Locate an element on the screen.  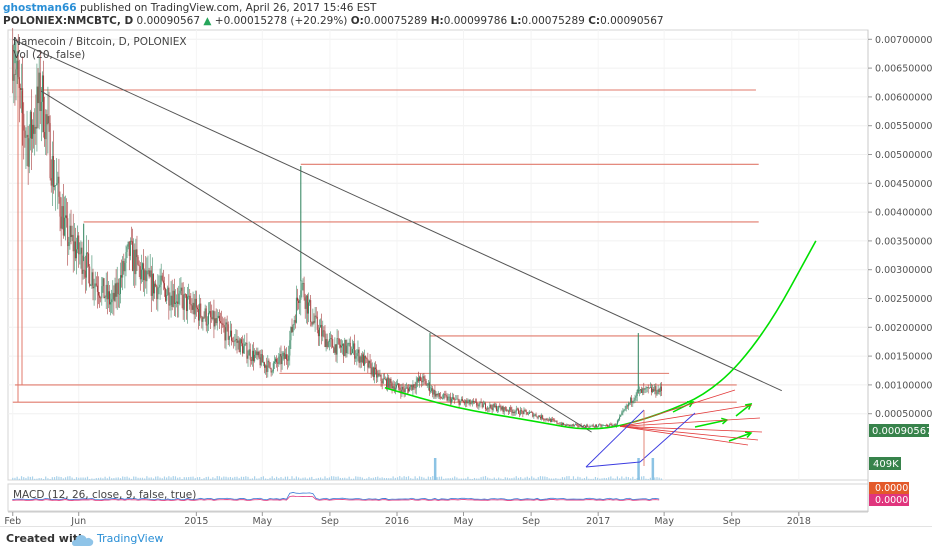
fan-lines is located at coordinates (674, 428).